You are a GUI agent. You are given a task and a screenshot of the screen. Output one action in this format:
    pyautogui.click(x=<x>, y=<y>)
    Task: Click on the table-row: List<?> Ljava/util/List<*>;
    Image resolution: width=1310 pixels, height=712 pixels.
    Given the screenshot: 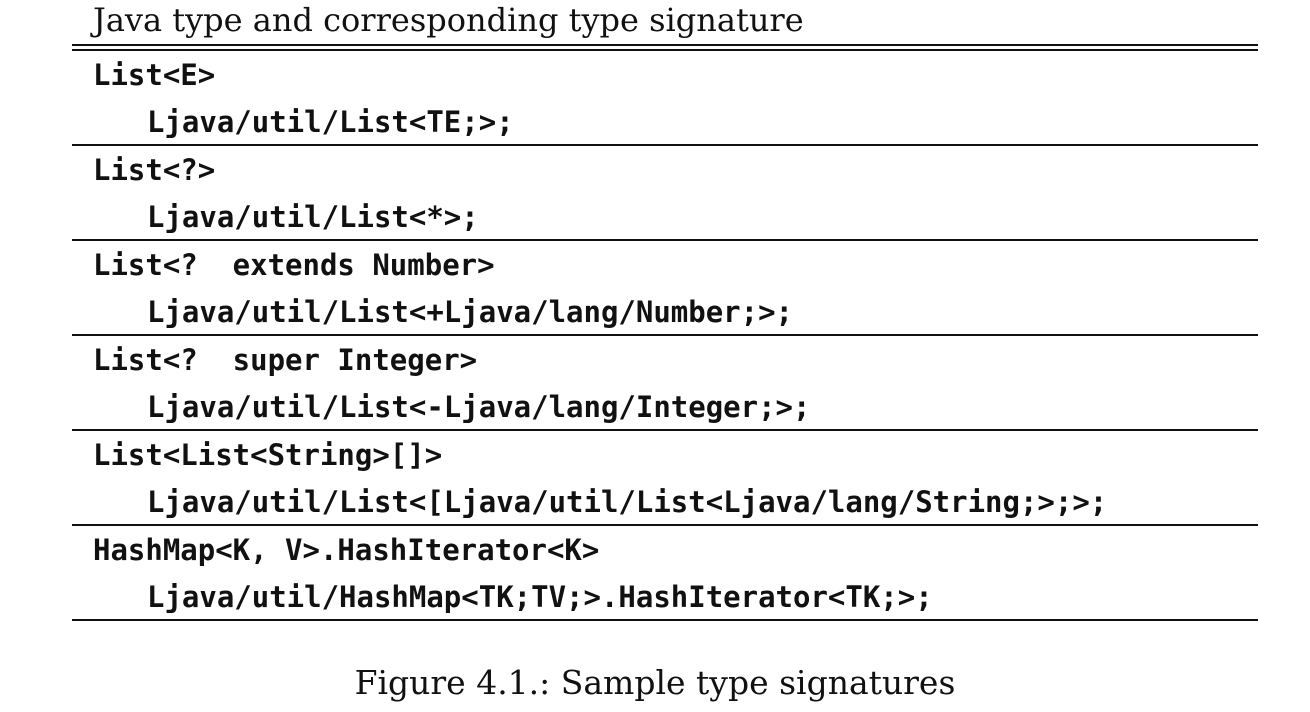 What is the action you would take?
    pyautogui.click(x=665, y=193)
    